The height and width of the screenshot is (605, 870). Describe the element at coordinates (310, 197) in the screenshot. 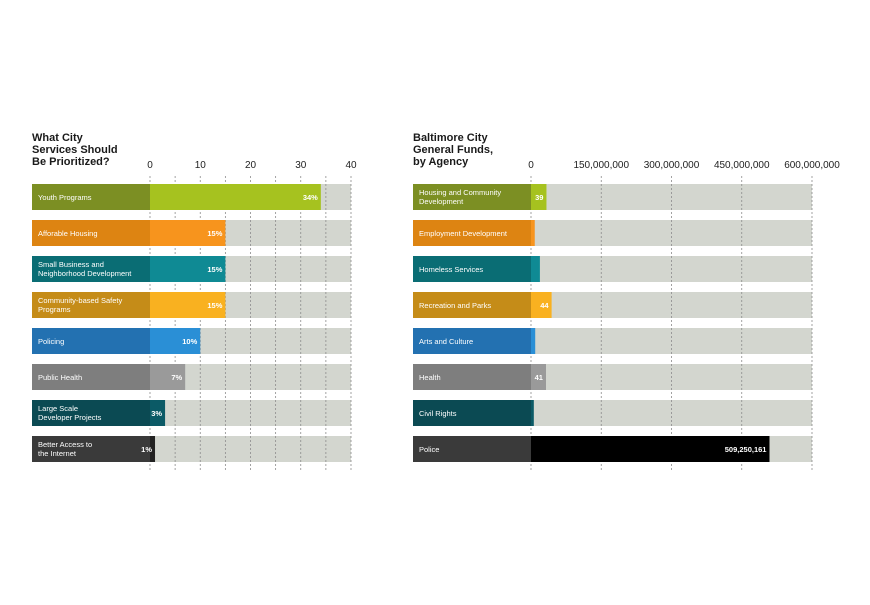

I see `priorities-value-label: 34%` at that location.